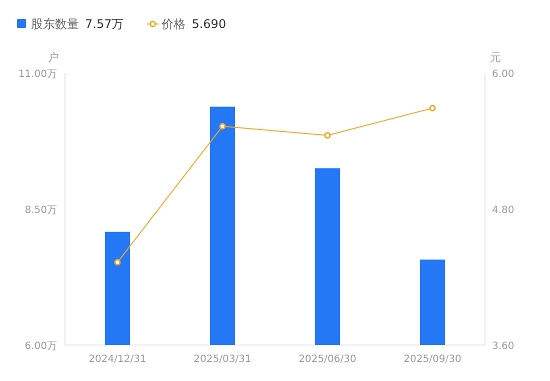  Describe the element at coordinates (37, 74) in the screenshot. I see `y-tick-label: 11.00万` at that location.